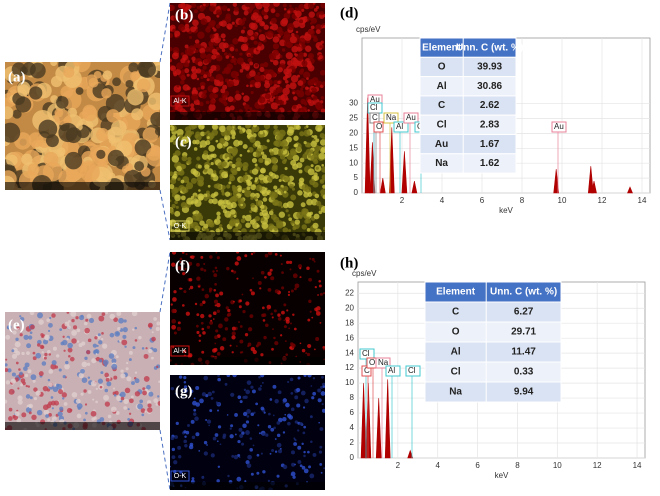 This screenshot has width=660, height=496. What do you see at coordinates (247, 61) in the screenshot?
I see `micrograph` at bounding box center [247, 61].